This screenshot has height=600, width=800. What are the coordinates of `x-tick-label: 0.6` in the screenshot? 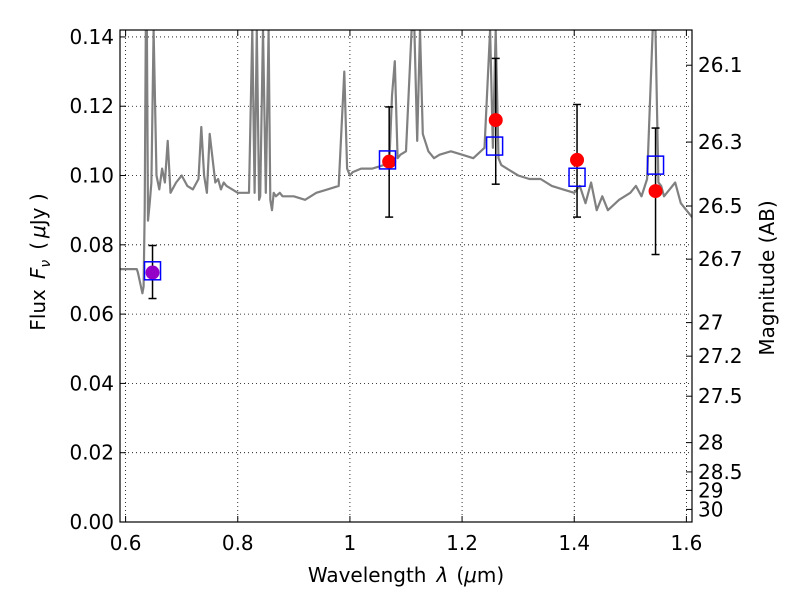 It's located at (126, 543).